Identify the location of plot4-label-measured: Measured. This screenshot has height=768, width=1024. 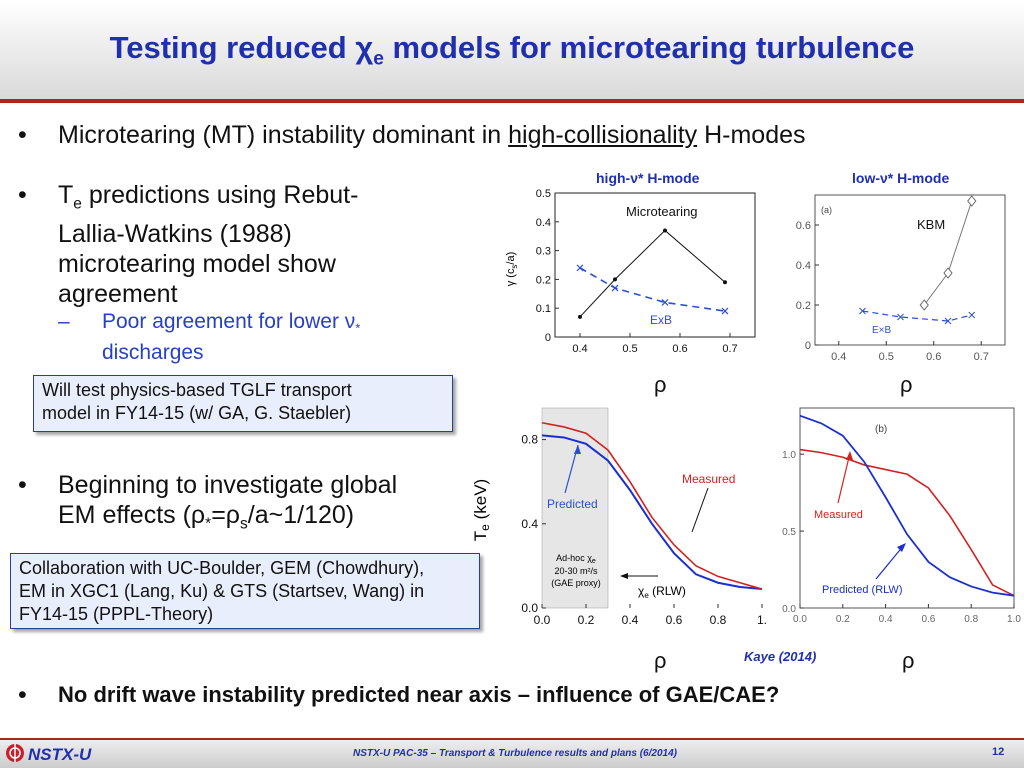
(838, 515).